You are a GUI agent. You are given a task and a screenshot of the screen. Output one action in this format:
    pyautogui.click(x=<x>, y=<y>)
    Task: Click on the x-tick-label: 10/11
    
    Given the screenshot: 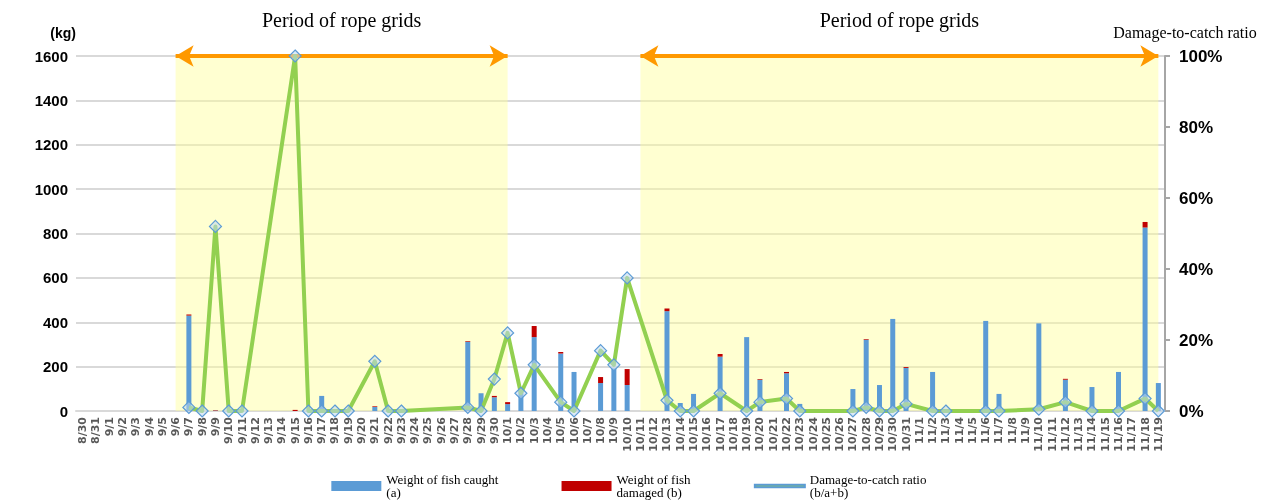 What is the action you would take?
    pyautogui.click(x=640, y=434)
    